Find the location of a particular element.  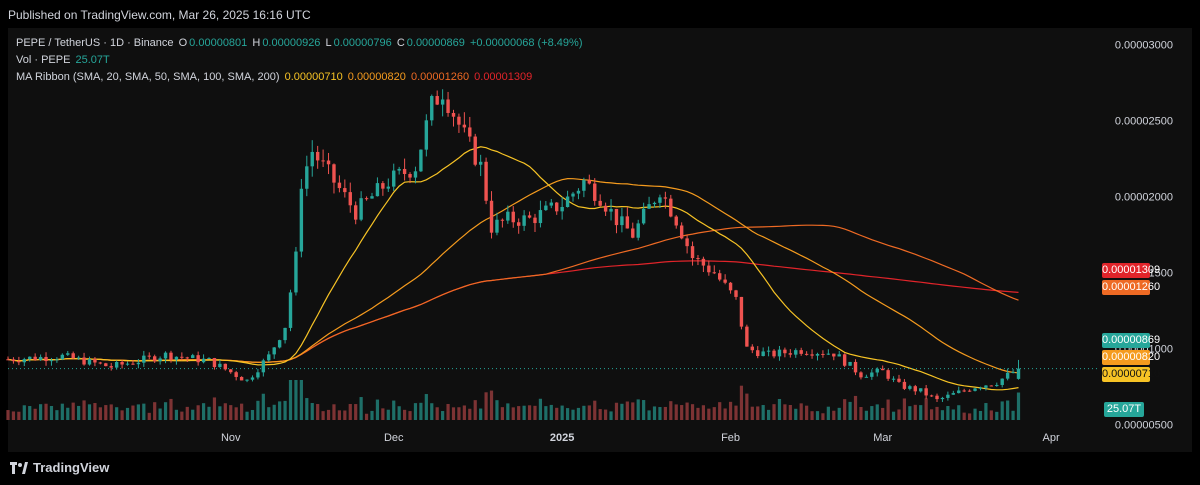

tradingview-logo: TradingView is located at coordinates (59, 467).